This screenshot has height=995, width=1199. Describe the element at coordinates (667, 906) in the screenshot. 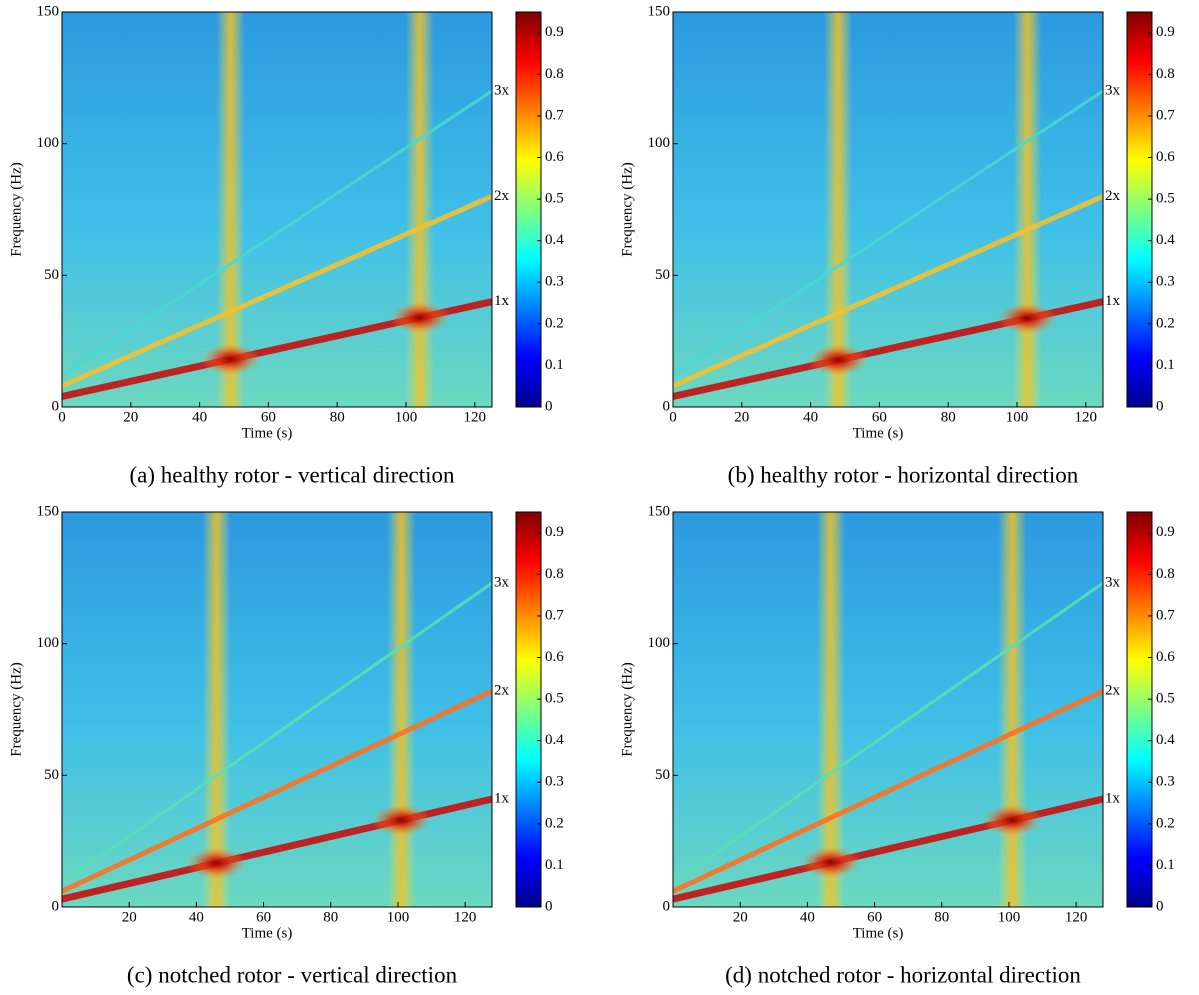

I see `y-tick-label: 0` at that location.